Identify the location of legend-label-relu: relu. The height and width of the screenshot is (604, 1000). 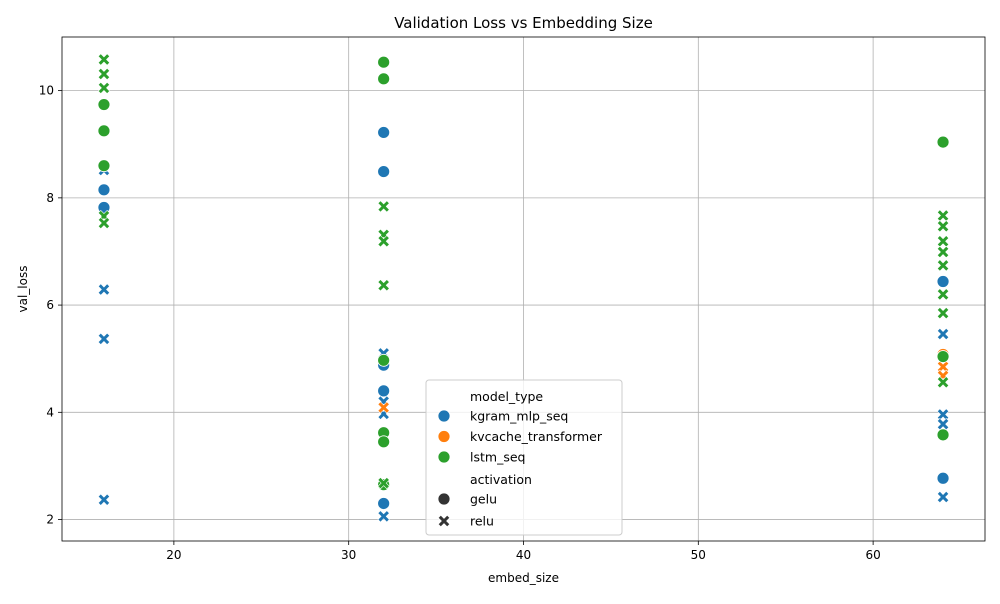
(482, 521).